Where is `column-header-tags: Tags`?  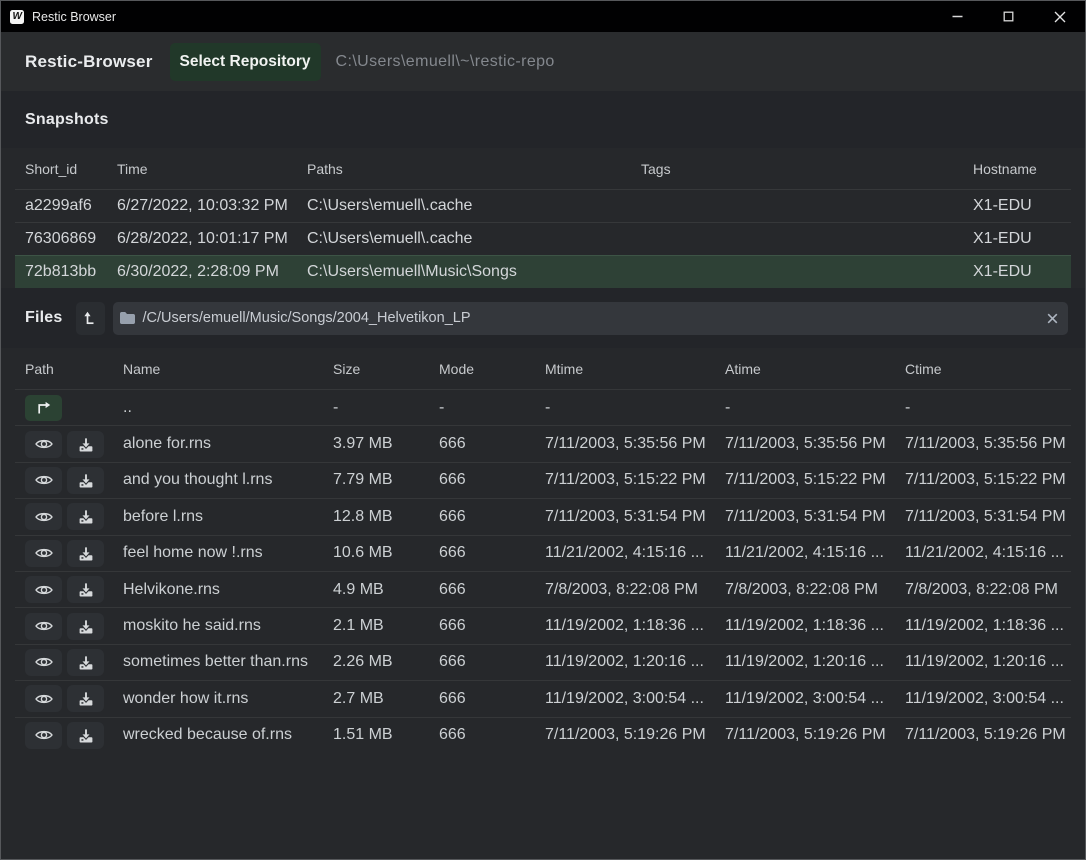
column-header-tags: Tags is located at coordinates (656, 168).